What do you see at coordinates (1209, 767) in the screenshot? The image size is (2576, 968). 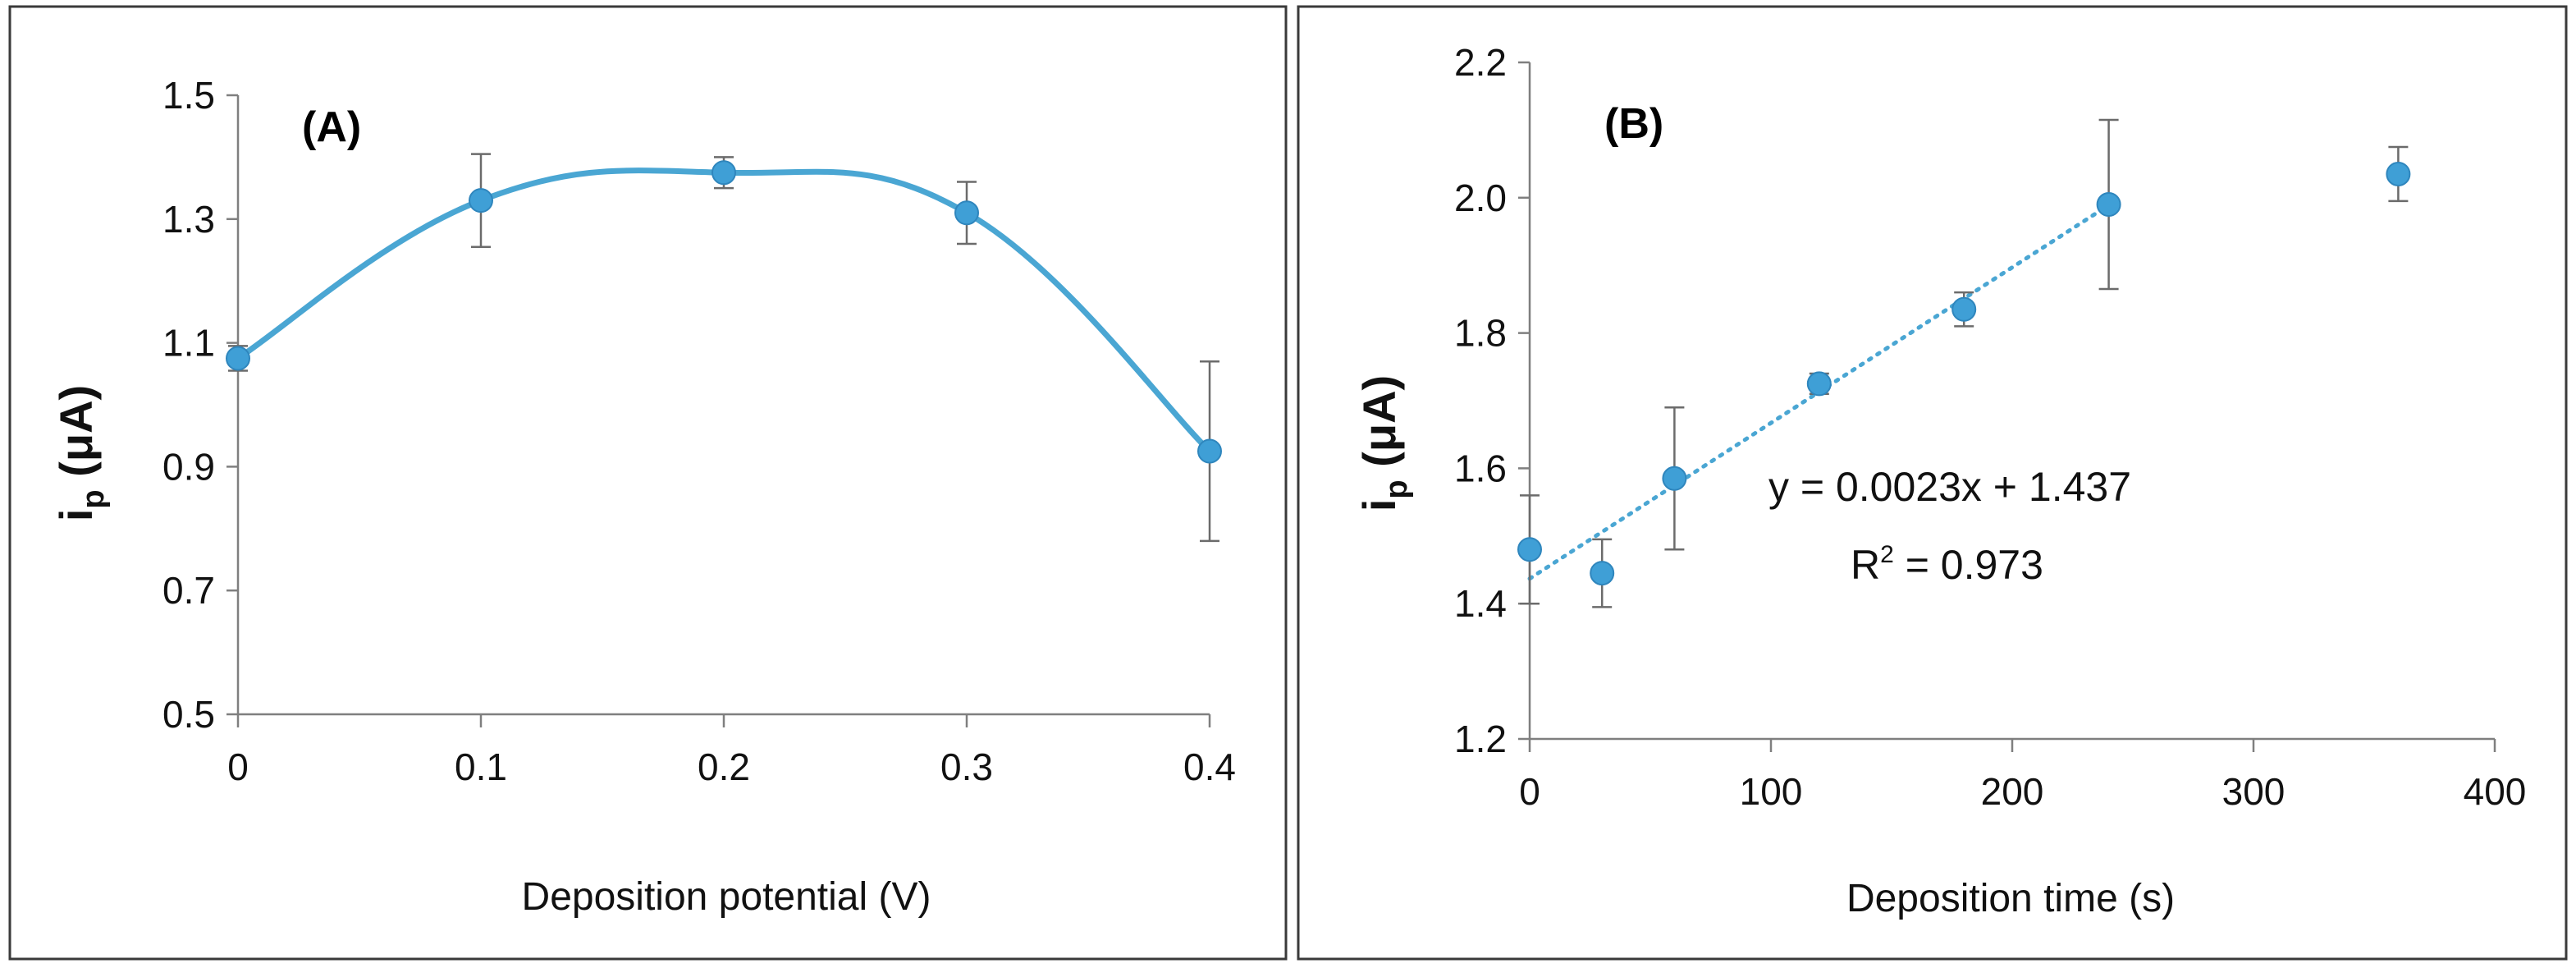 I see `x-tick-label: 0.4` at bounding box center [1209, 767].